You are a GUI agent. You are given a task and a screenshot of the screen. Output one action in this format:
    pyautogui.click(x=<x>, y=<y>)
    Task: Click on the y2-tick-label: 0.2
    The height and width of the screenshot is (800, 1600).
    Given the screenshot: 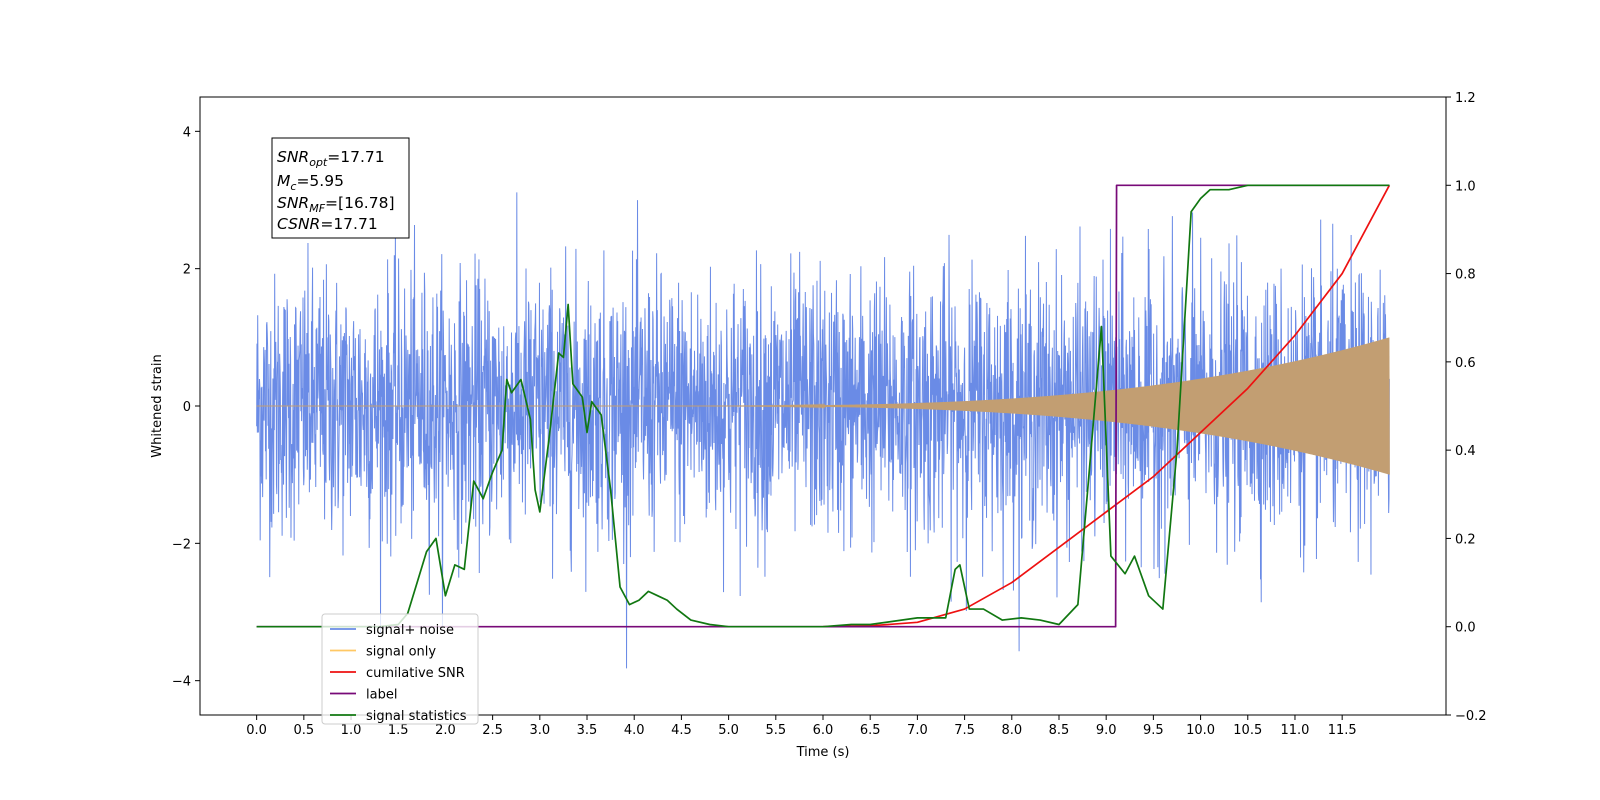 What is the action you would take?
    pyautogui.click(x=1465, y=539)
    